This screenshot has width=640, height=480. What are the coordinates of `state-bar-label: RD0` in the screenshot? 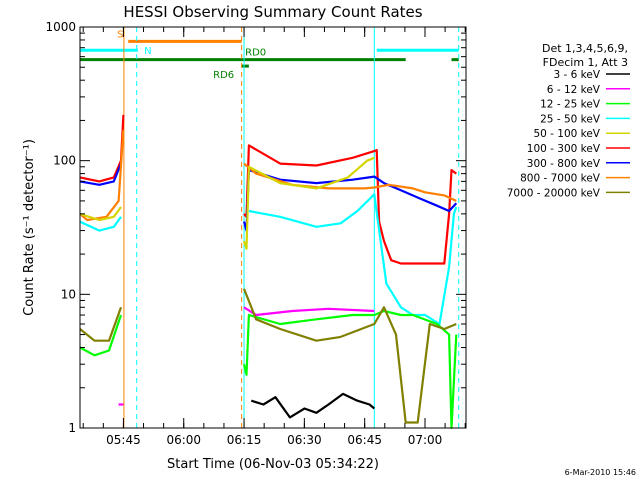 It's located at (255, 53).